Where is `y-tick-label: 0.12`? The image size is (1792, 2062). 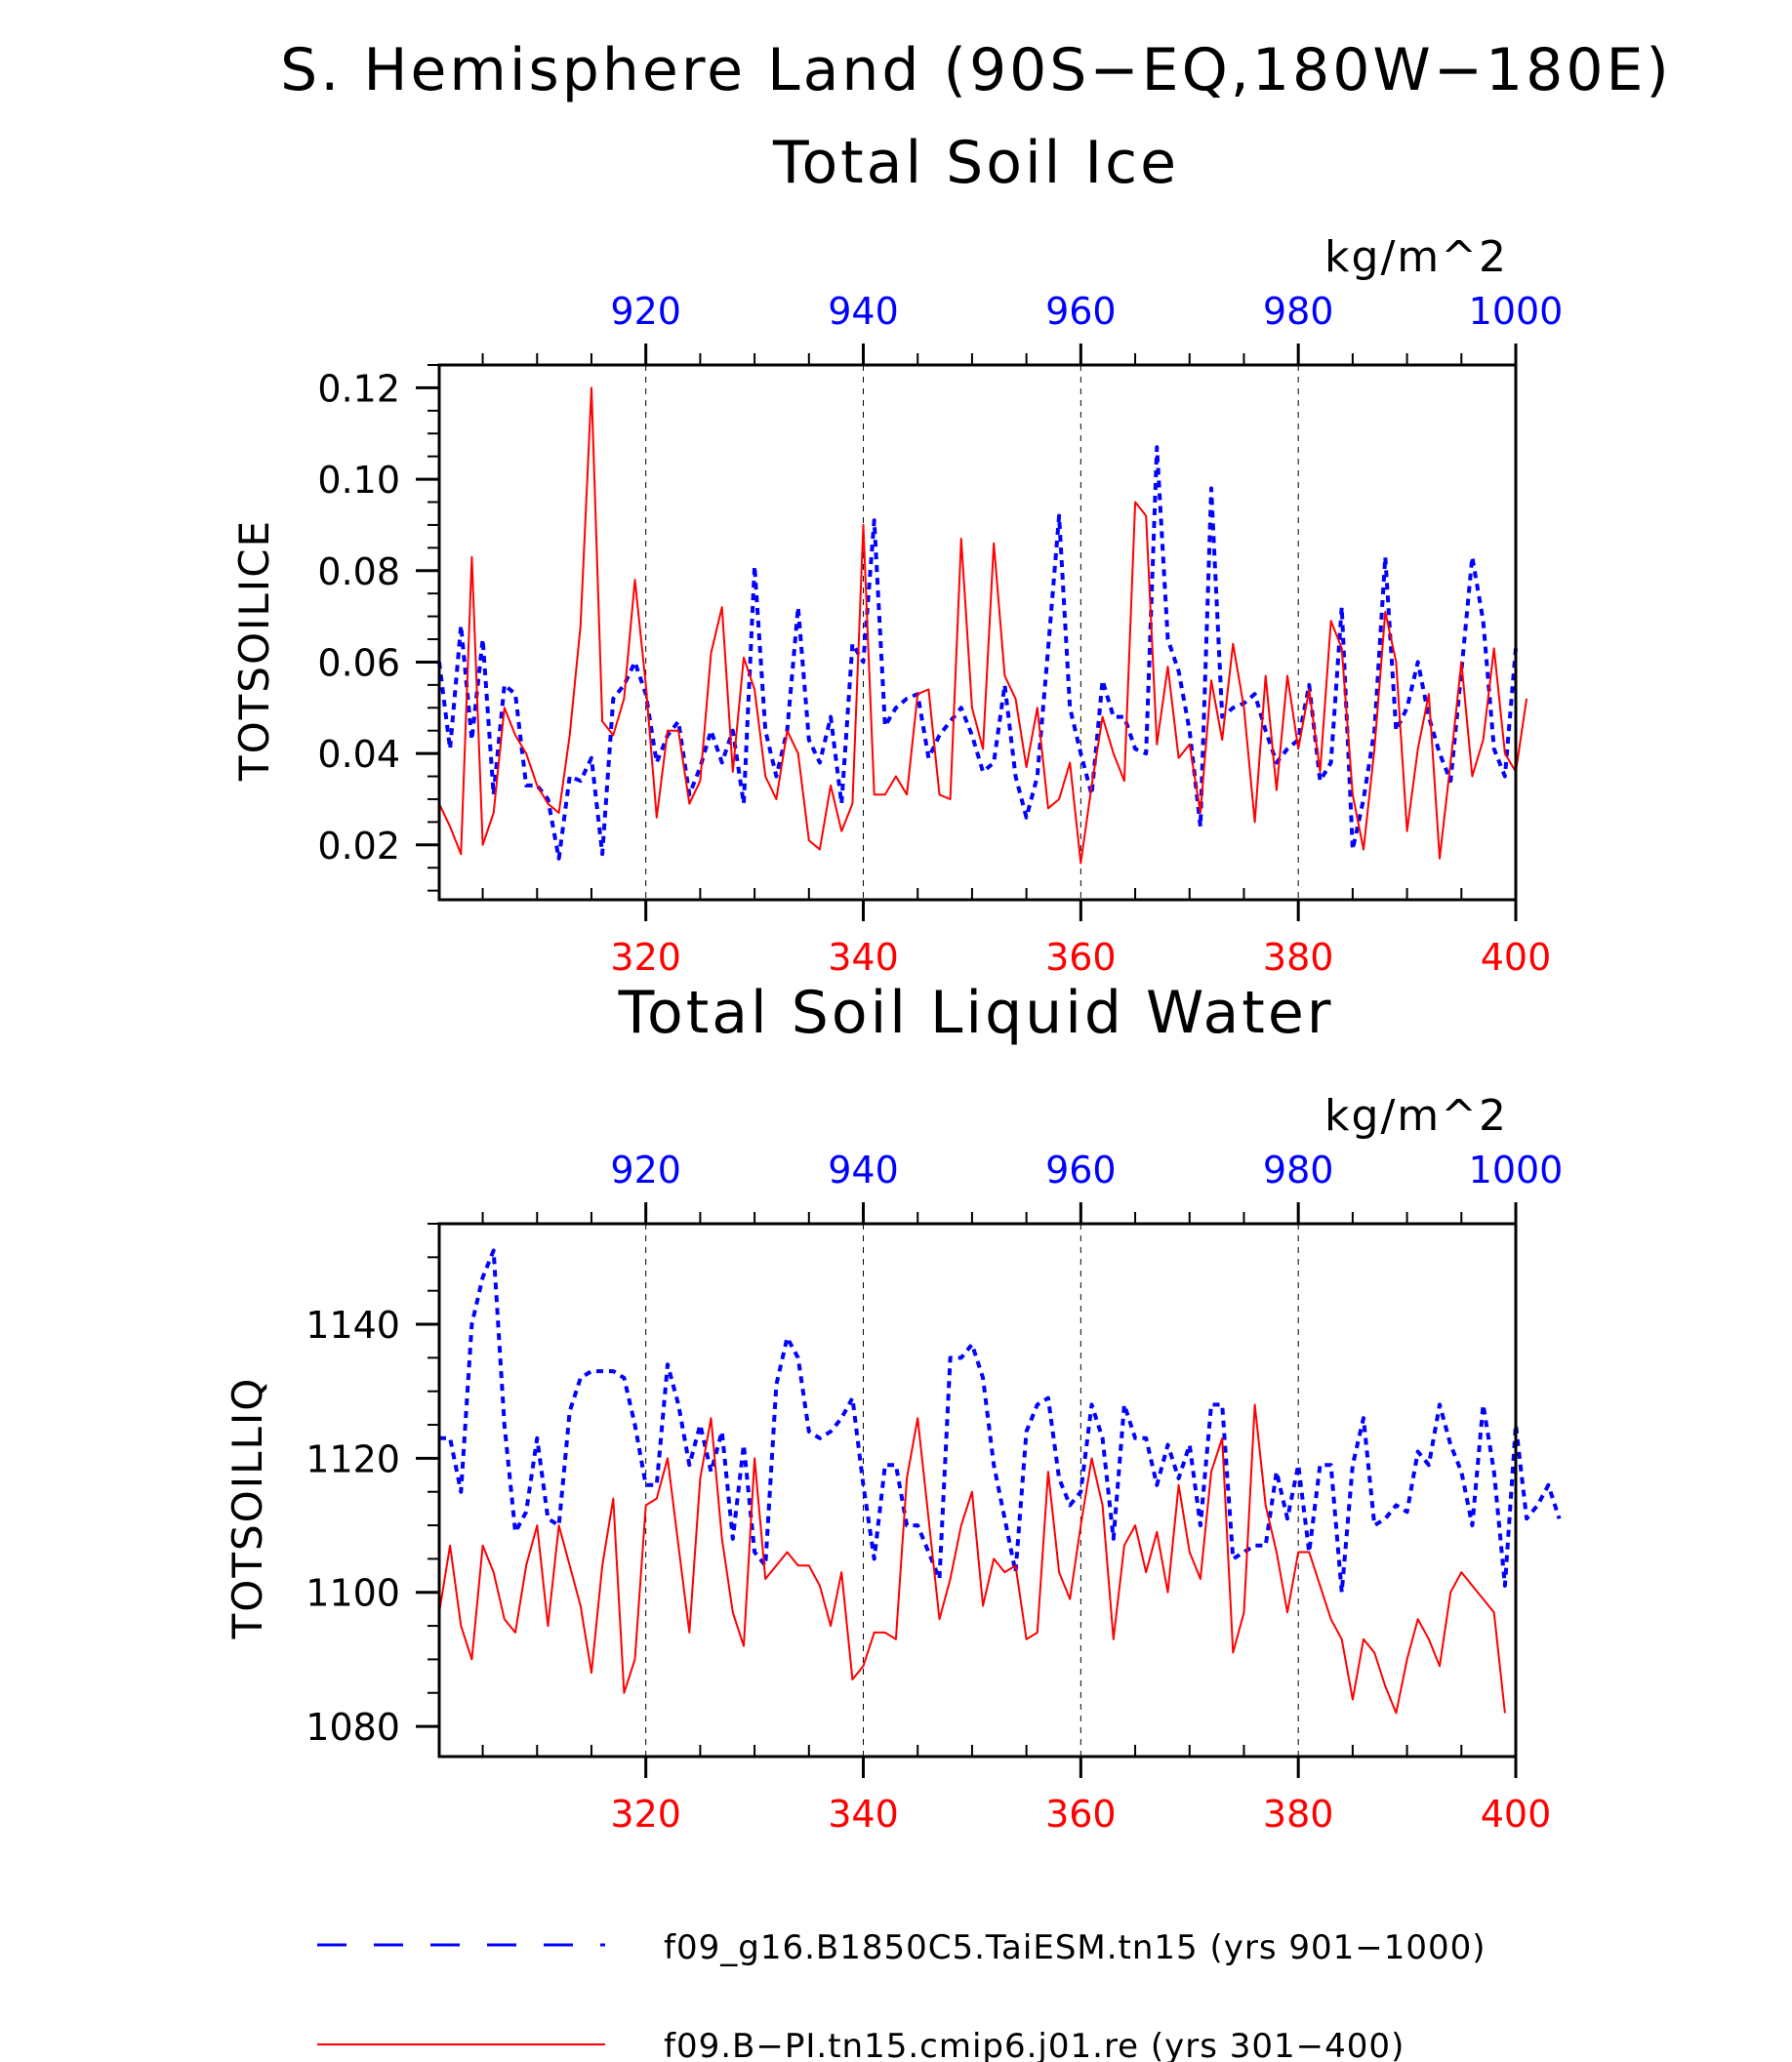
y-tick-label: 0.12 is located at coordinates (358, 388).